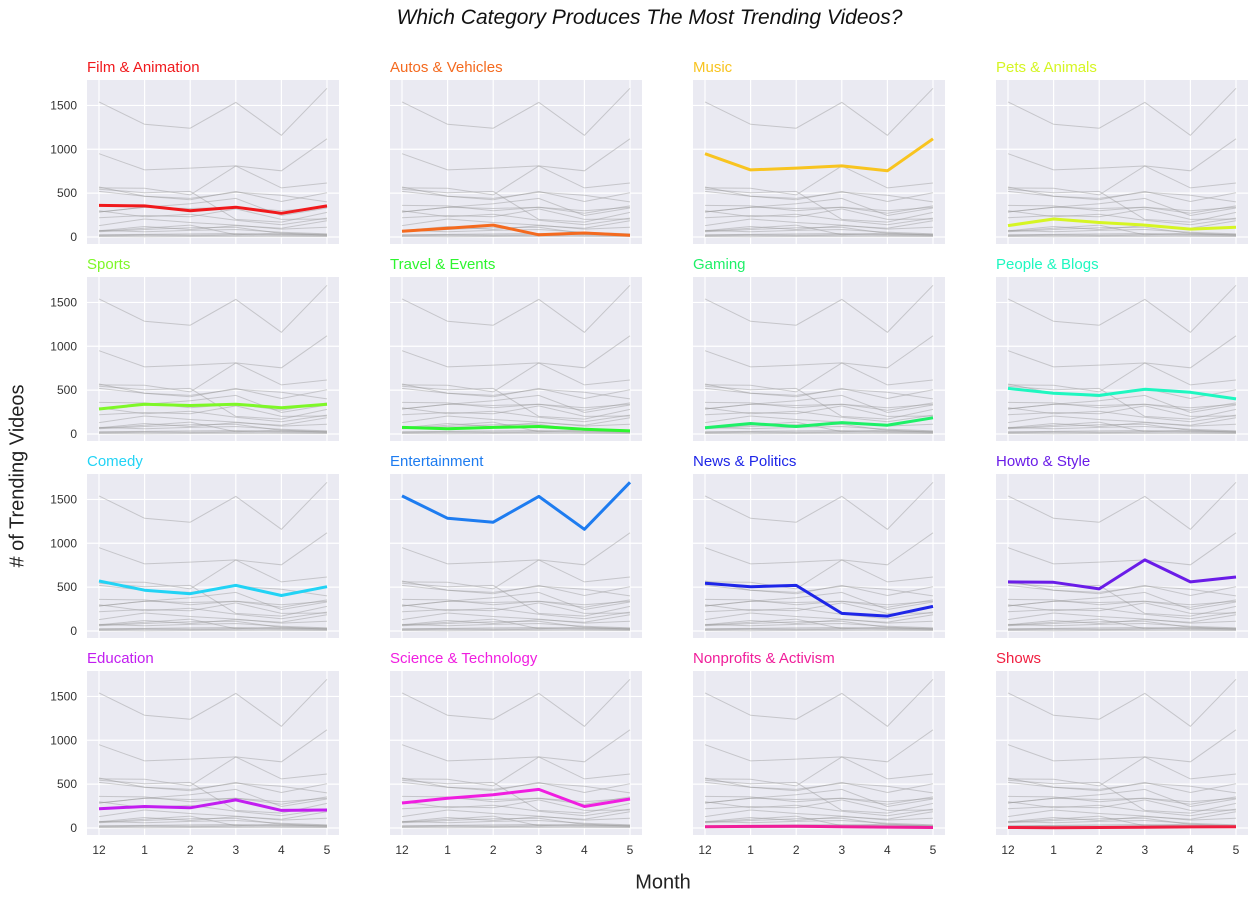 This screenshot has width=1259, height=903. What do you see at coordinates (63, 302) in the screenshot?
I see `y-tick-label: 1500` at bounding box center [63, 302].